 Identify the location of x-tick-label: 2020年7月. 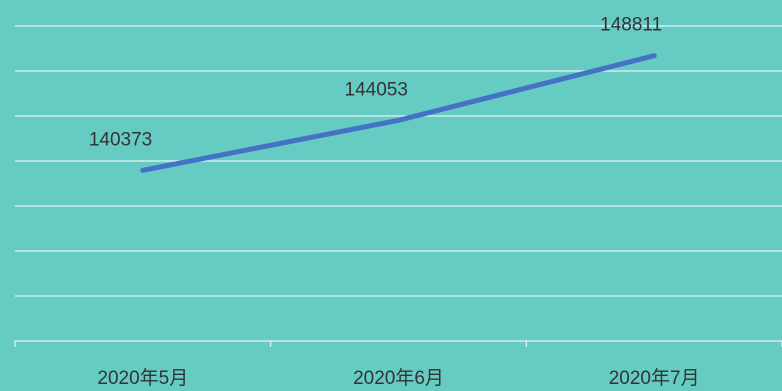
(654, 378).